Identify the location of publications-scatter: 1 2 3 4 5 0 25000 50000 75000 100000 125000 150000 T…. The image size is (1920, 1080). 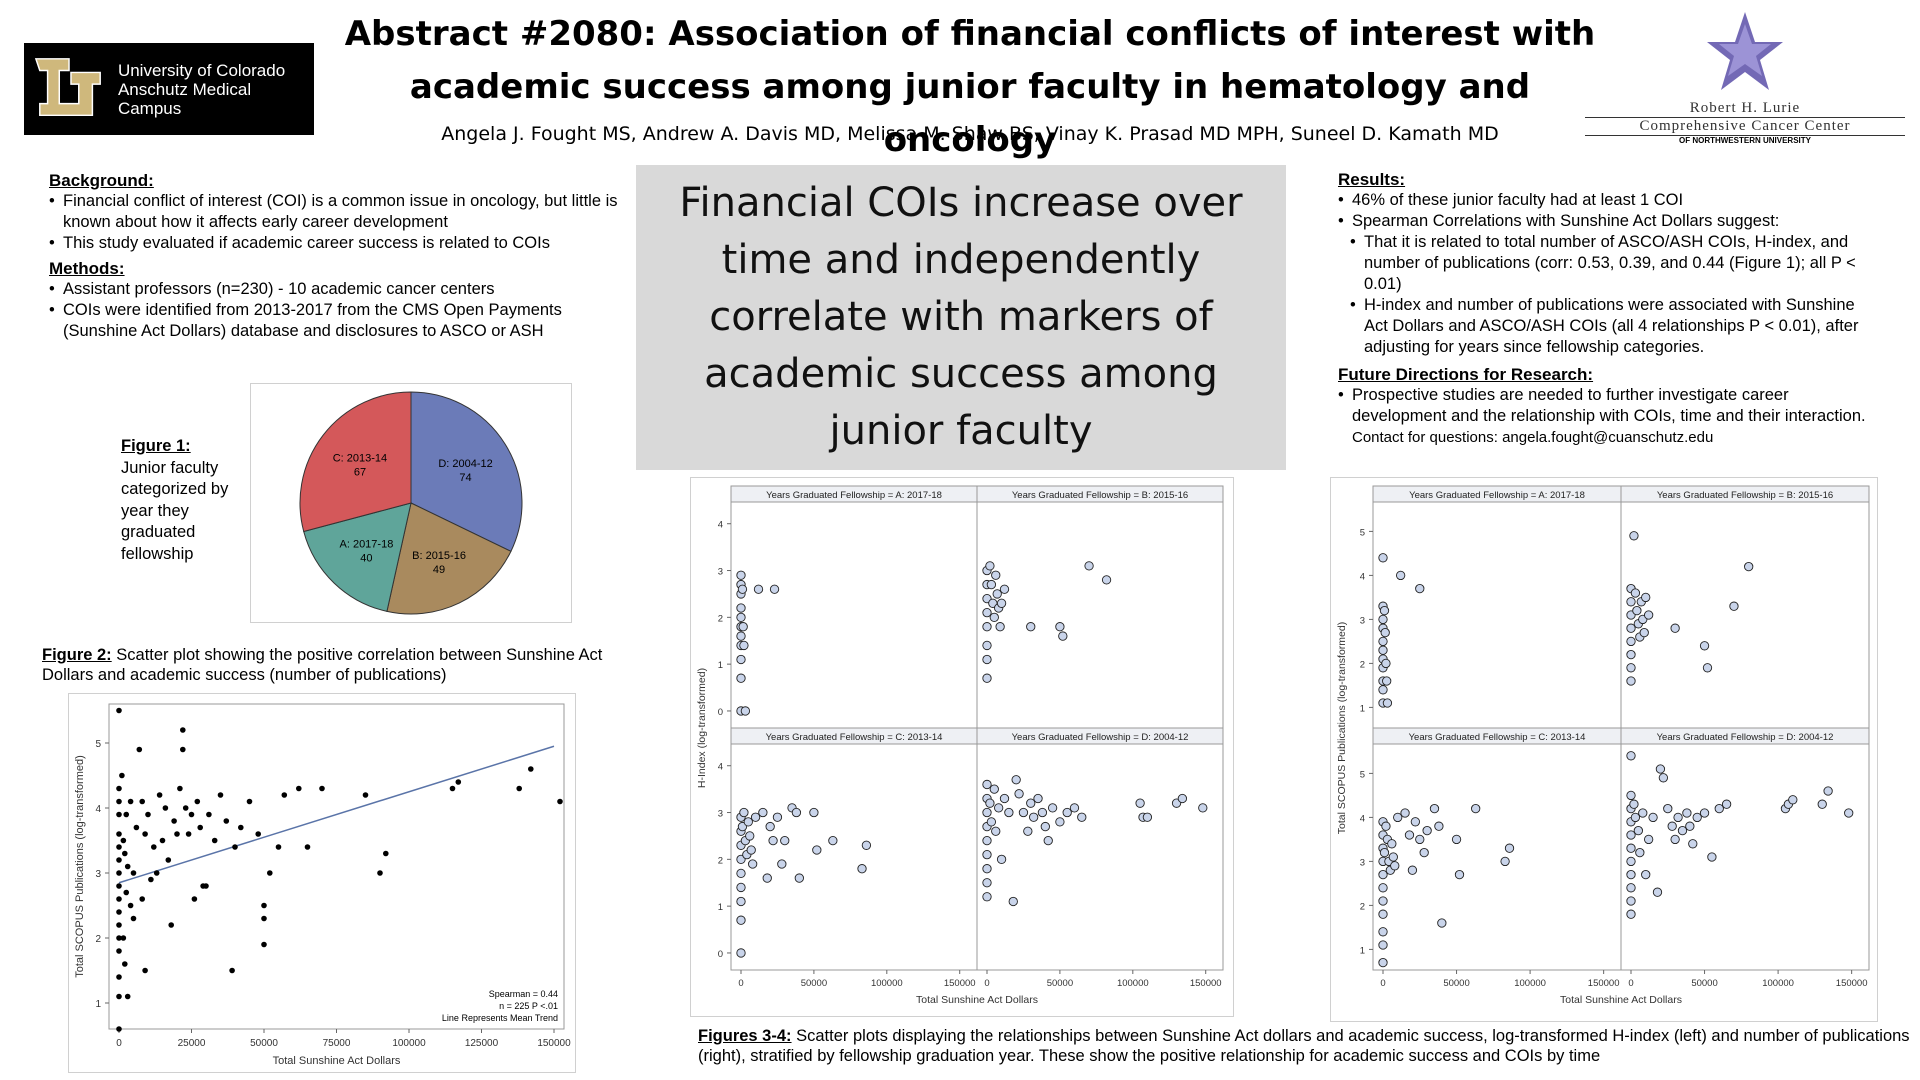
(322, 885).